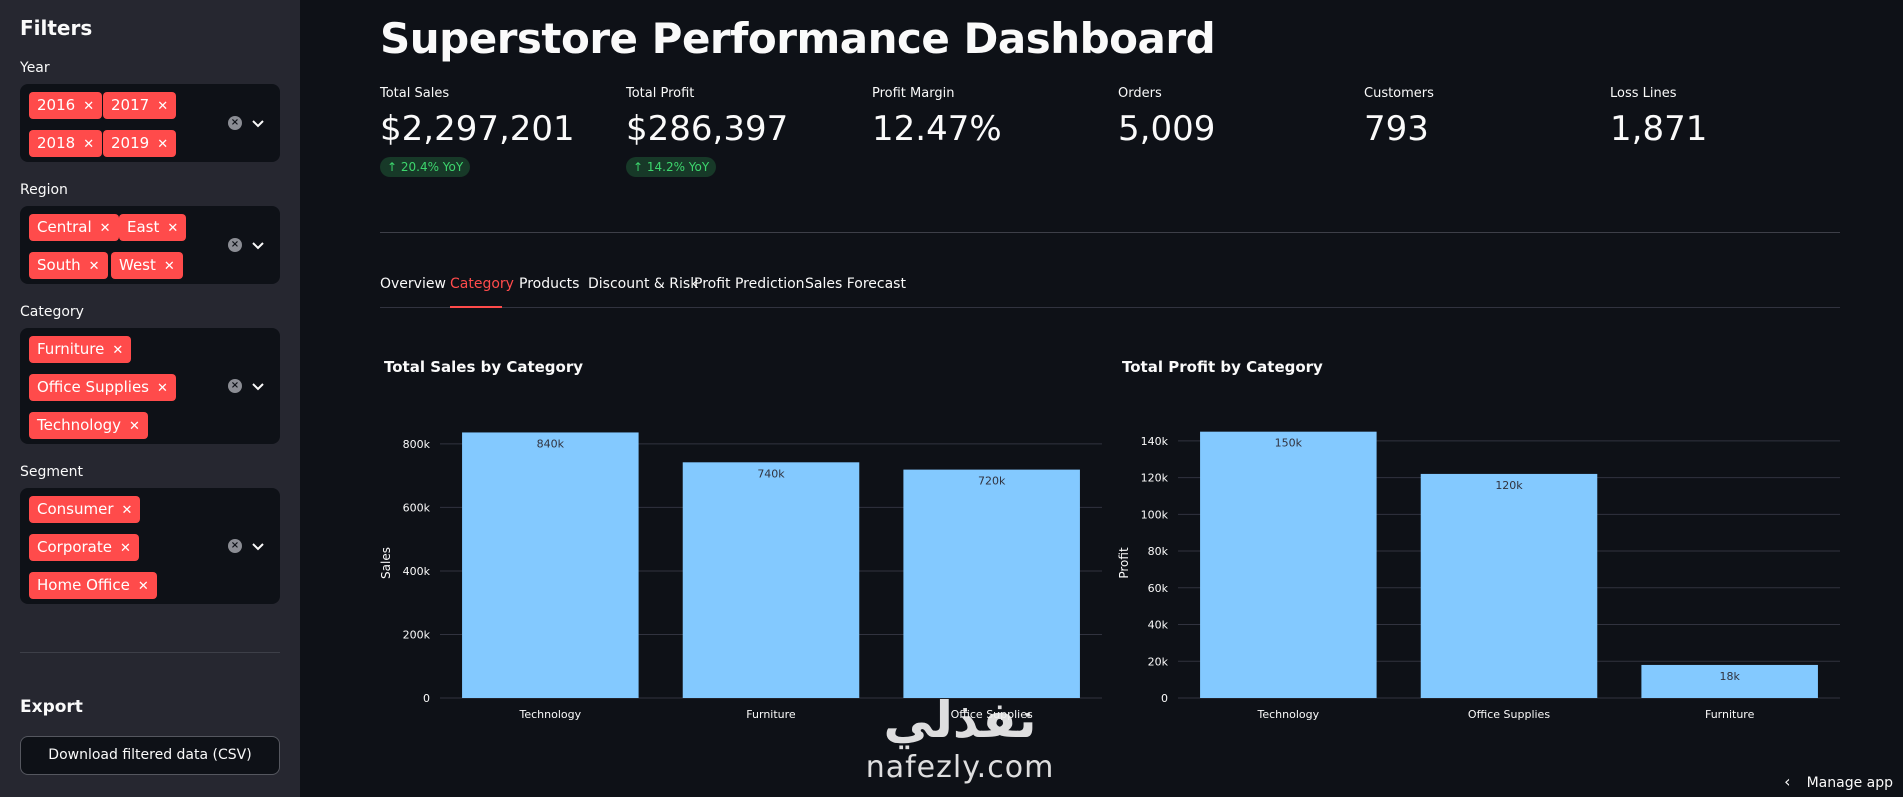 This screenshot has height=797, width=1903. Describe the element at coordinates (56, 28) in the screenshot. I see `sidebar-title: Filters` at that location.